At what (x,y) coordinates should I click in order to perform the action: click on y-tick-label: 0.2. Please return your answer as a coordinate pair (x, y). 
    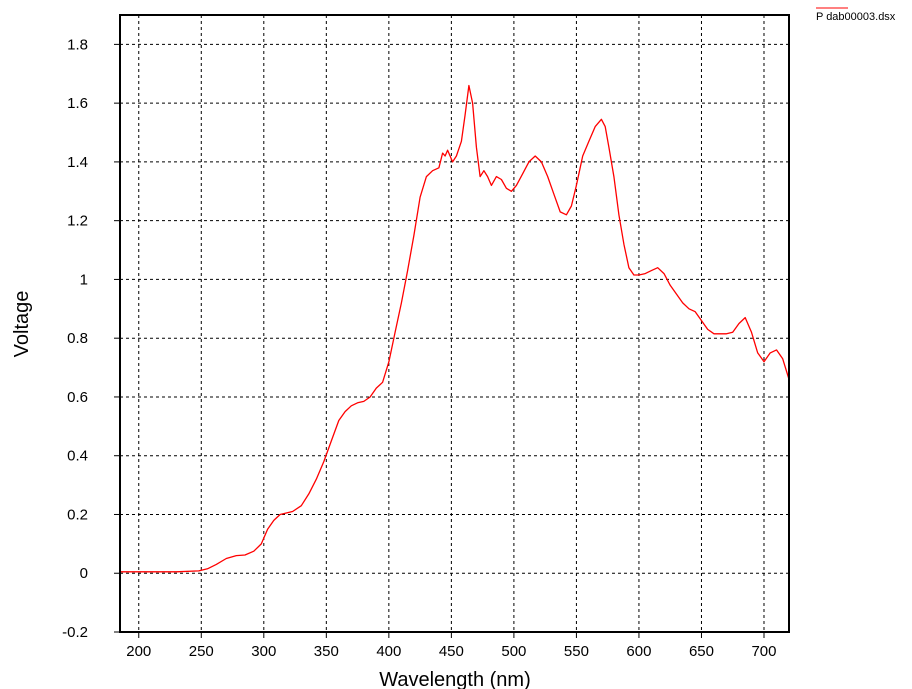
    Looking at the image, I should click on (77, 514).